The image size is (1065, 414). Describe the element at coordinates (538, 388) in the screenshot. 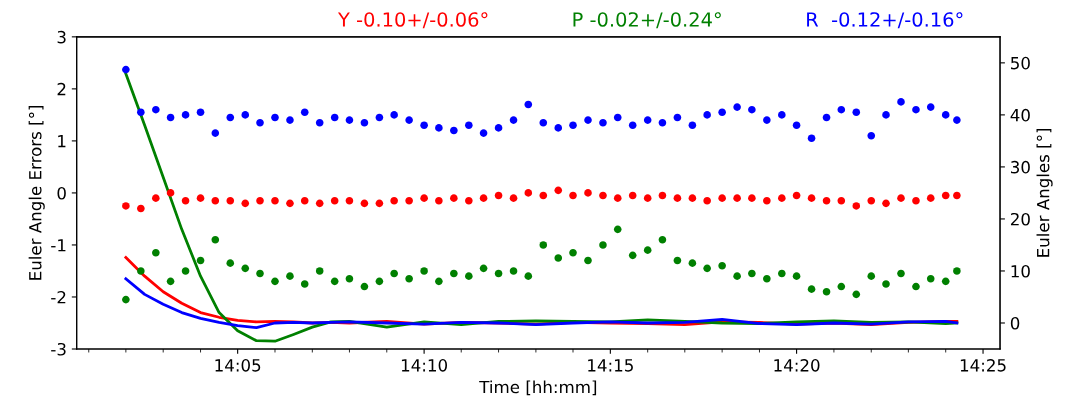

I see `x-axis-title: Time [hh:mm]` at that location.